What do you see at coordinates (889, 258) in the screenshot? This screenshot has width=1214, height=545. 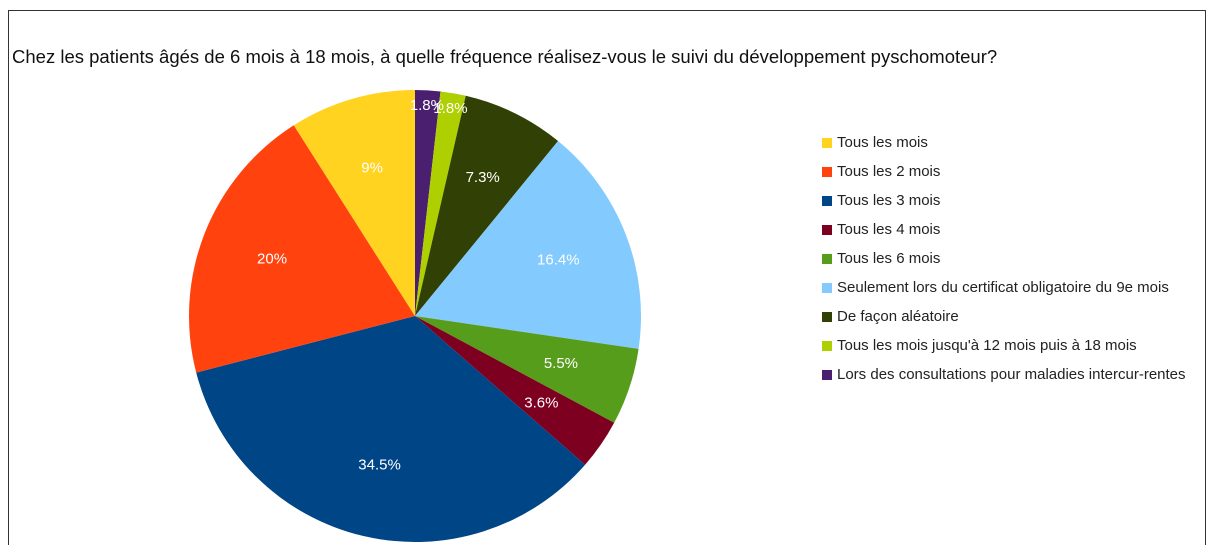 I see `legend-label: Tous les 6 mois` at bounding box center [889, 258].